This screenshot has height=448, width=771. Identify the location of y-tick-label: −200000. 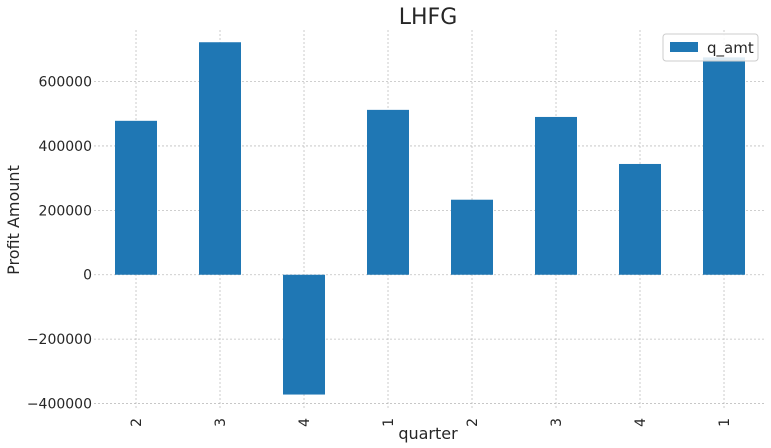
(59, 340).